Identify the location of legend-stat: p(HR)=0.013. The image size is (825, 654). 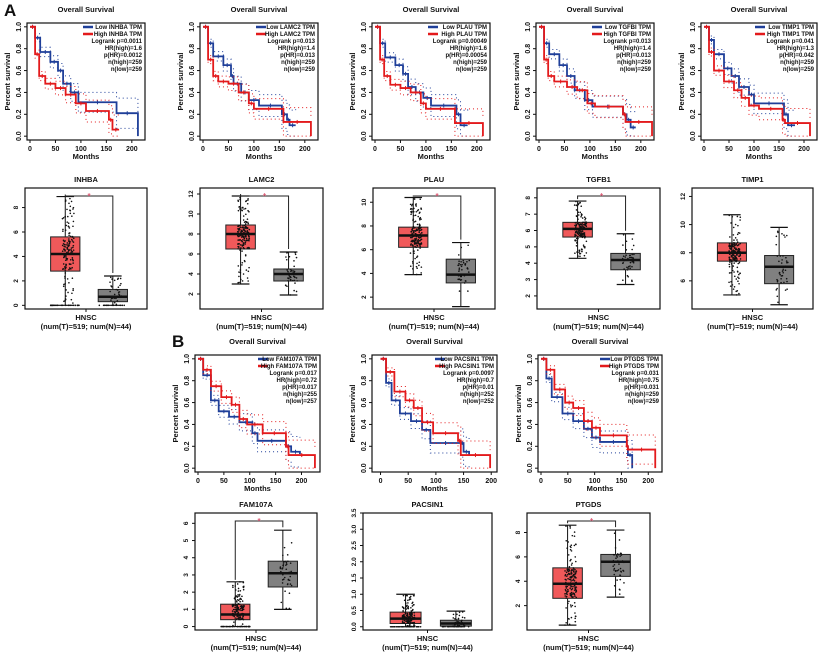
(634, 56).